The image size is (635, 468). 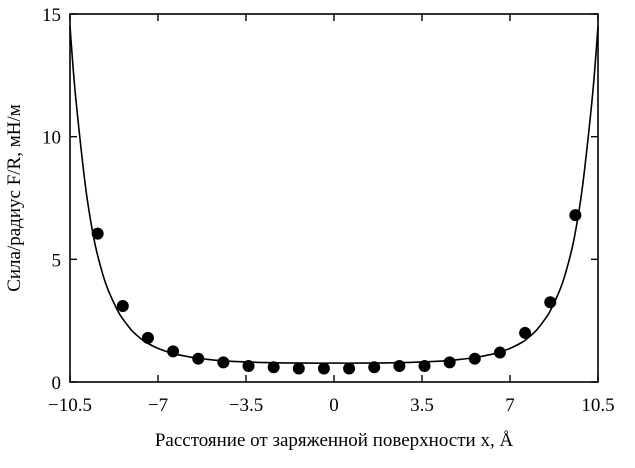 I want to click on y-tick-label: 10, so click(x=51, y=138).